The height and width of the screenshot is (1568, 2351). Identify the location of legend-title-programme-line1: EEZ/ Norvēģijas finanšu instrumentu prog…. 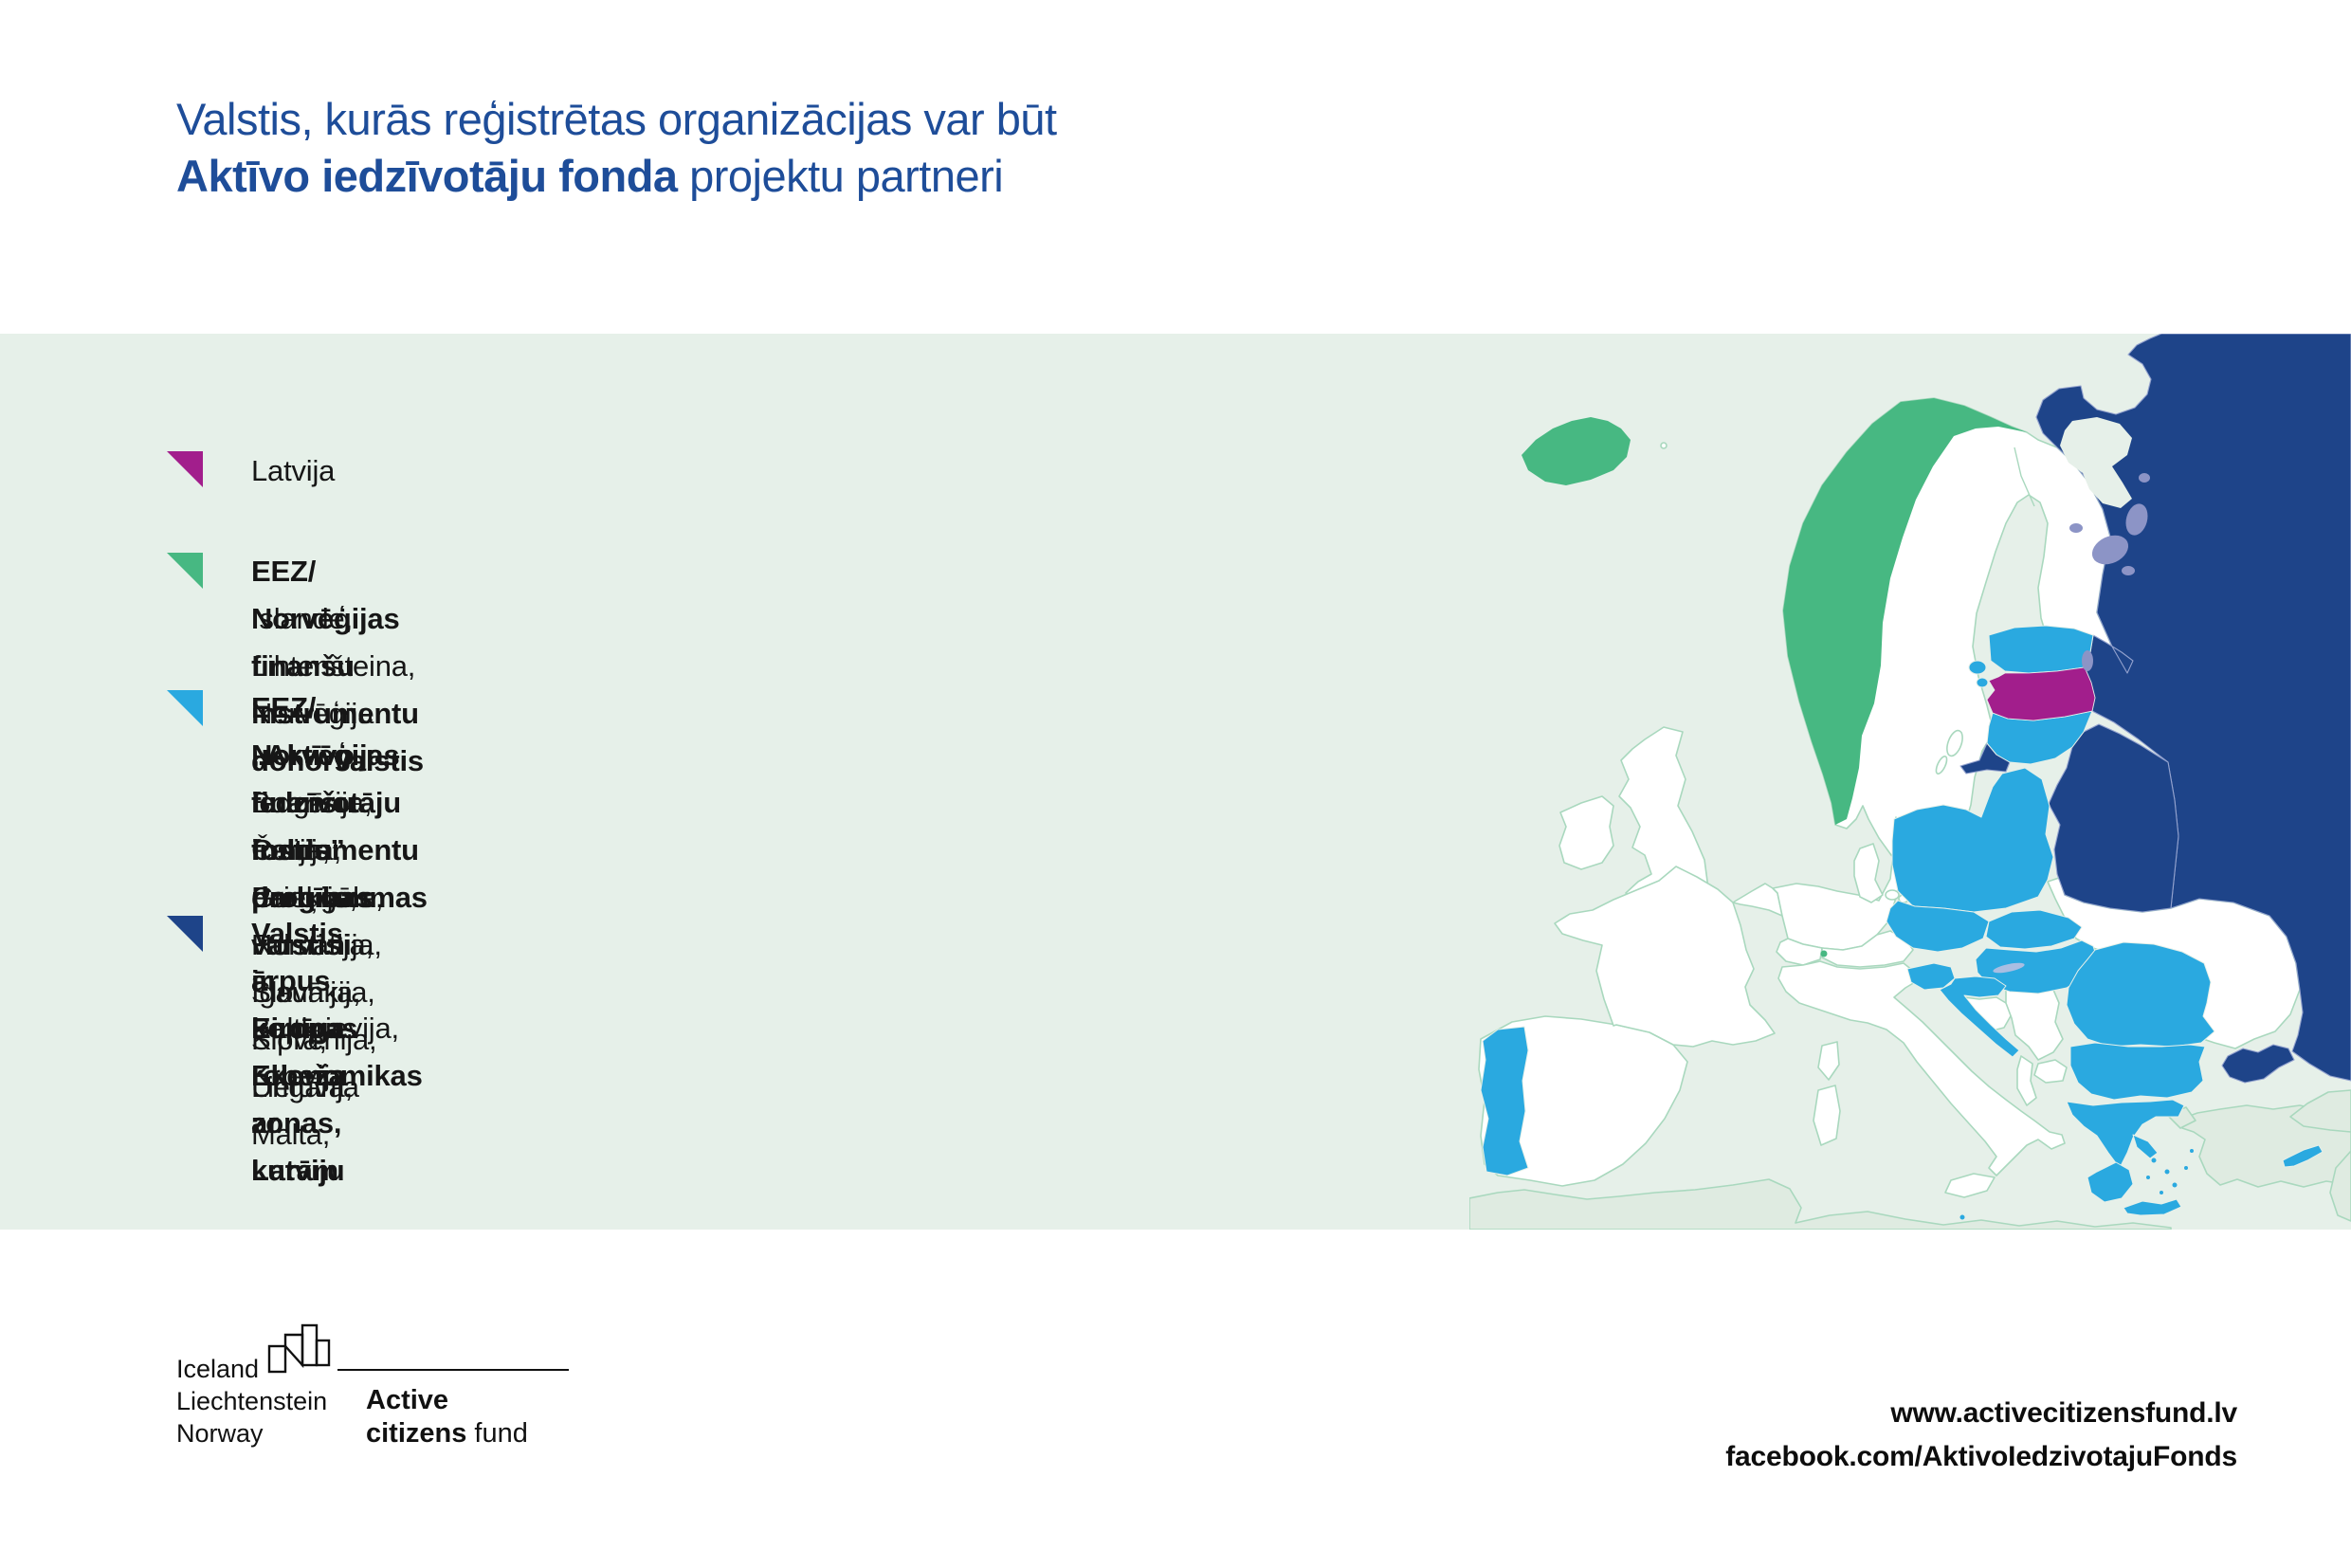
(339, 802).